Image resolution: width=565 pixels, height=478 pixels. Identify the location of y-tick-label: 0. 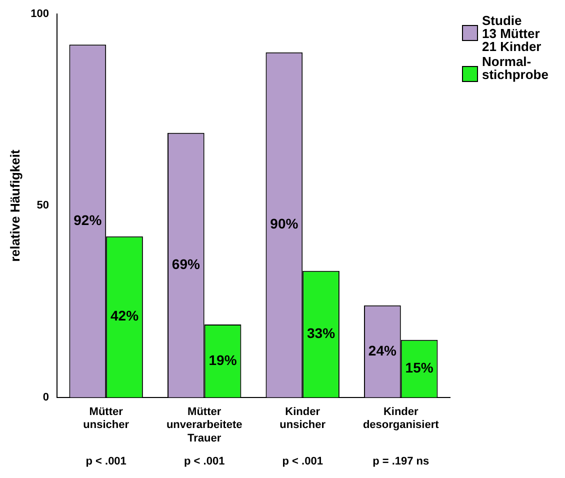
(45, 397).